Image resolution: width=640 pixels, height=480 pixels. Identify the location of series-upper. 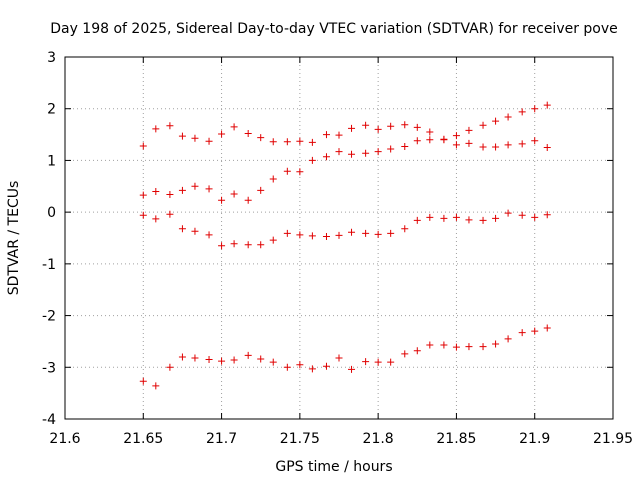
(345, 125).